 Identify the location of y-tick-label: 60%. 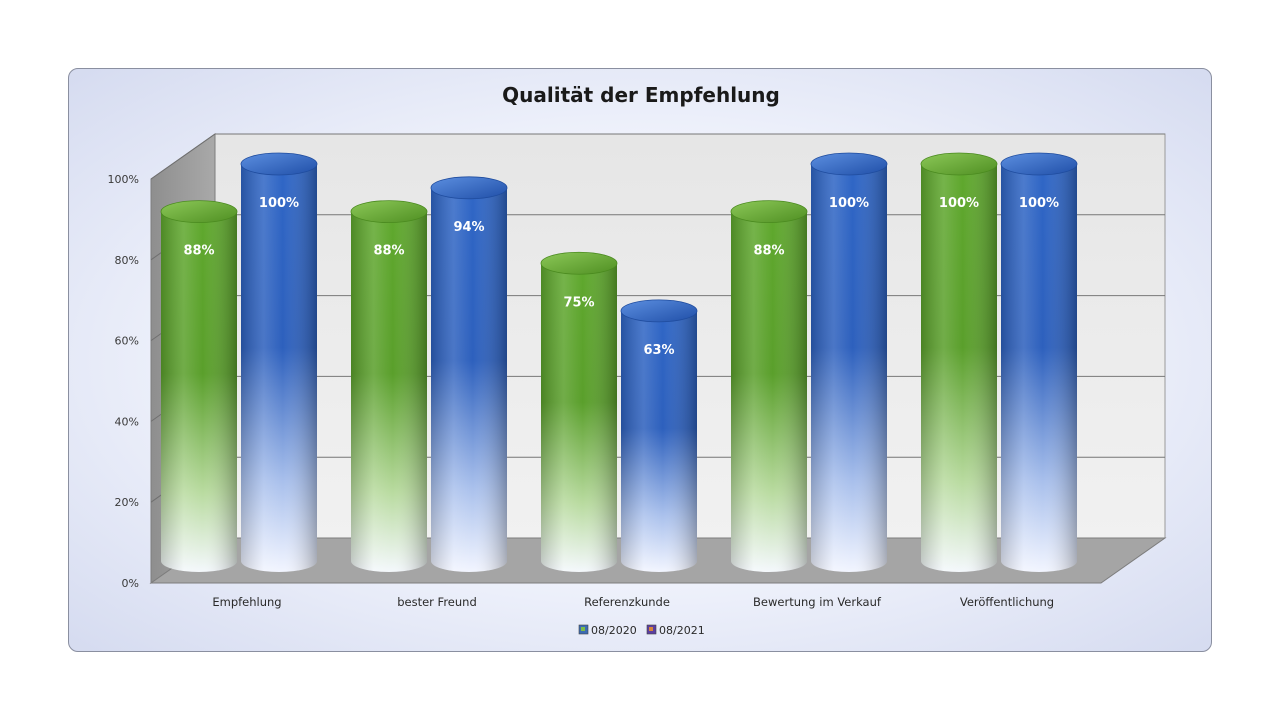
(127, 341).